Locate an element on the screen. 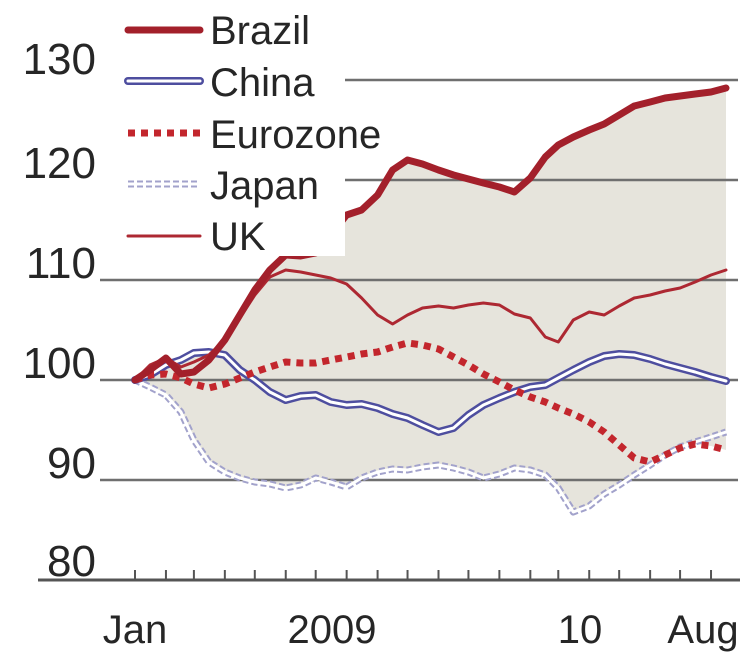 The image size is (745, 653). x-axis is located at coordinates (389, 576).